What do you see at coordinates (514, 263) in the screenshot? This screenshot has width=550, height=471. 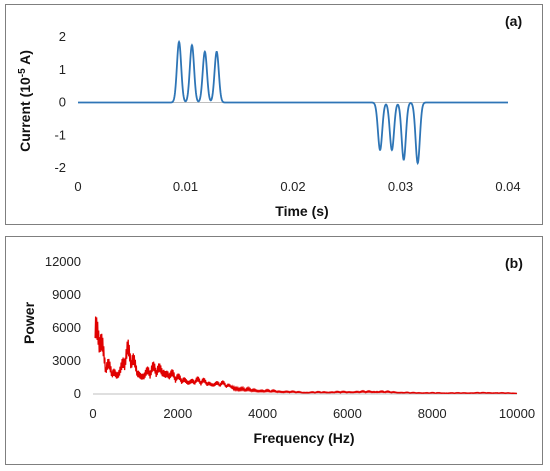 I see `panel-label-b: (b)` at bounding box center [514, 263].